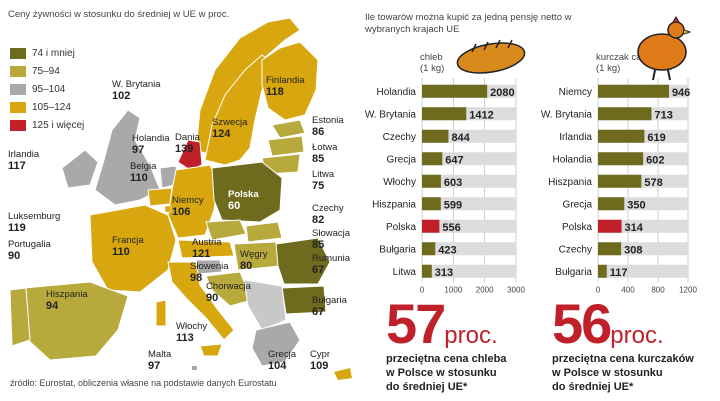 Image resolution: width=720 pixels, height=401 pixels. What do you see at coordinates (127, 157) in the screenshot?
I see `map-region-uk` at bounding box center [127, 157].